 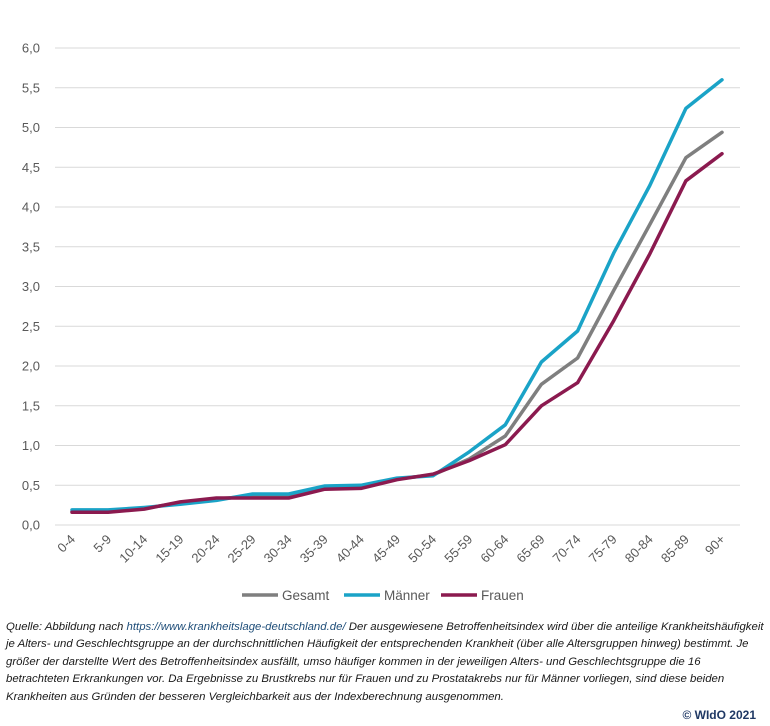 I want to click on x-tick-label: 45-49, so click(x=386, y=549).